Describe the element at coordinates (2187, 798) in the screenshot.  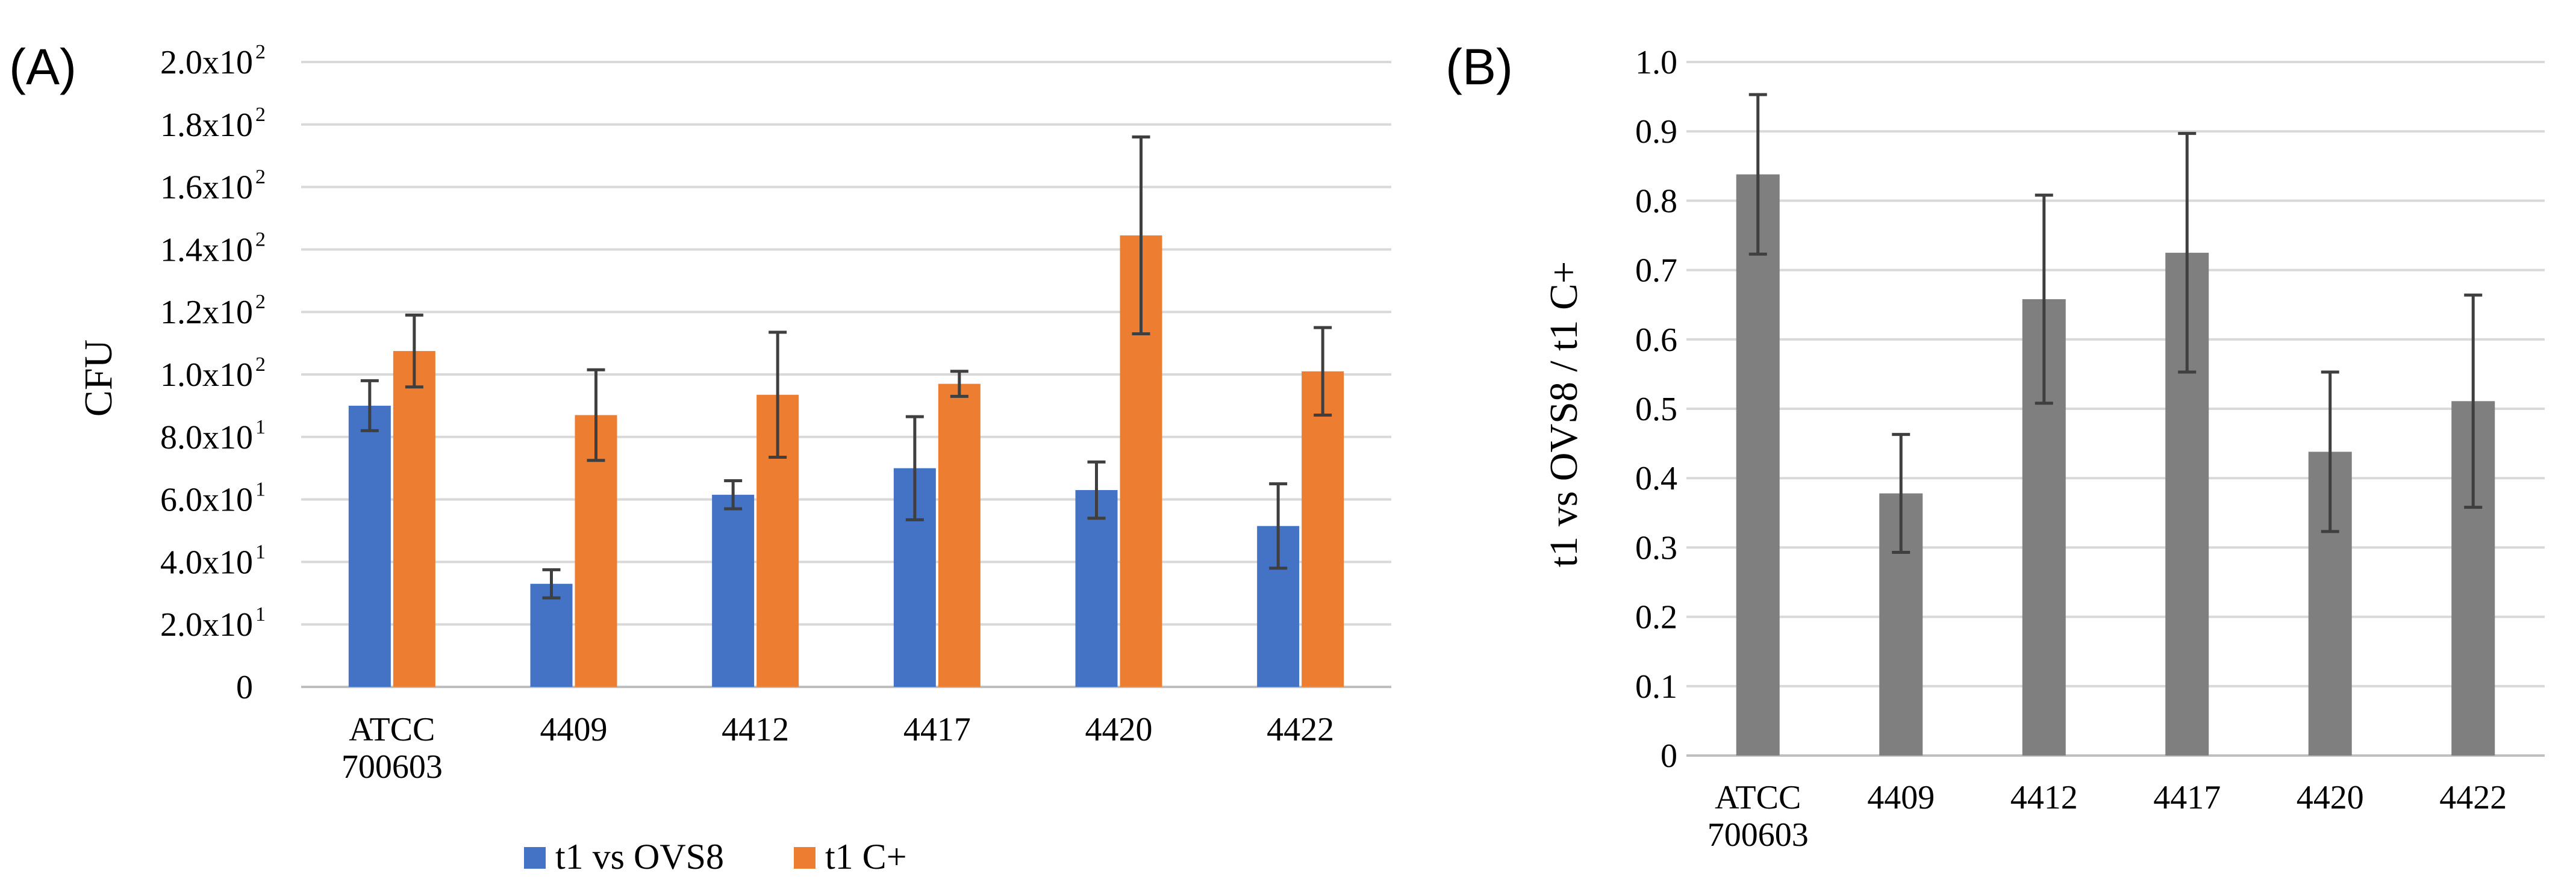
I see `panel-b-x-tick-label: 4417` at that location.